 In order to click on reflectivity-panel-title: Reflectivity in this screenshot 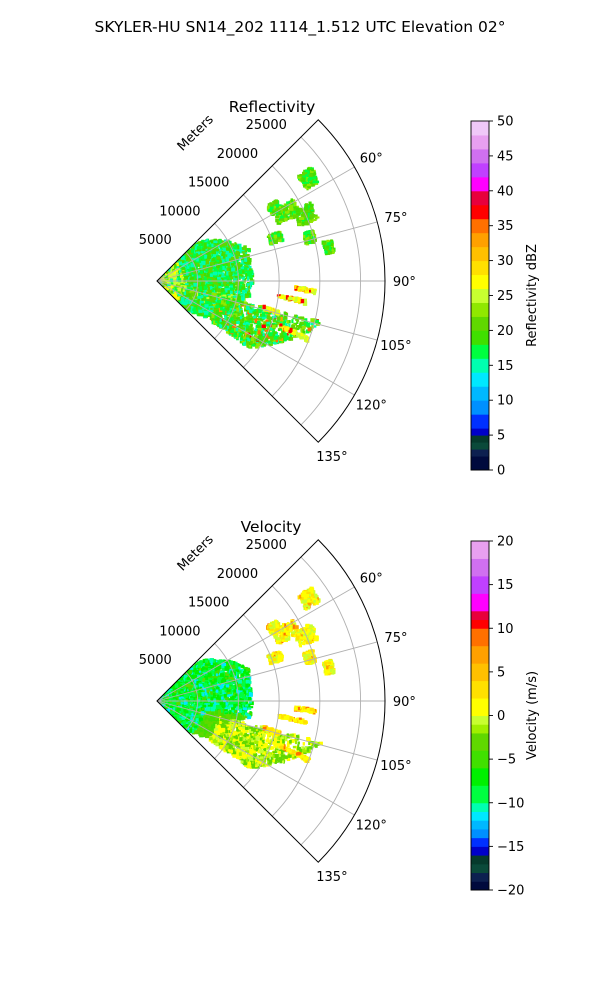, I will do `click(272, 107)`.